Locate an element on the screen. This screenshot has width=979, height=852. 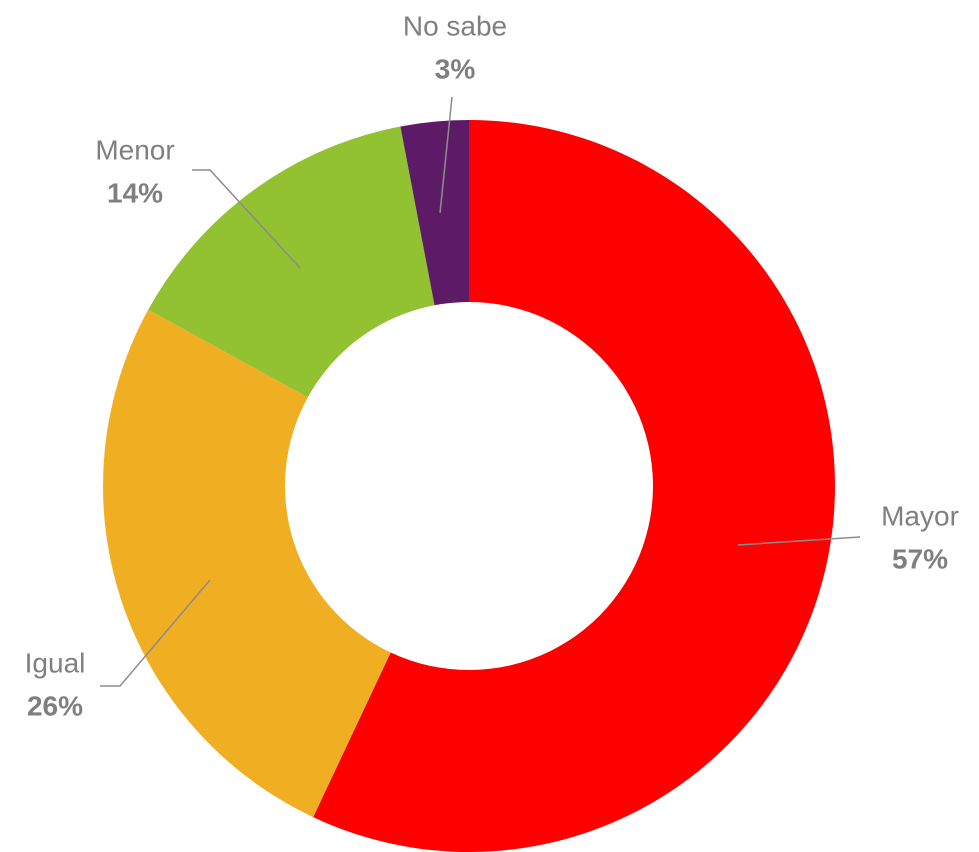
slice-value-label: 3% is located at coordinates (455, 68).